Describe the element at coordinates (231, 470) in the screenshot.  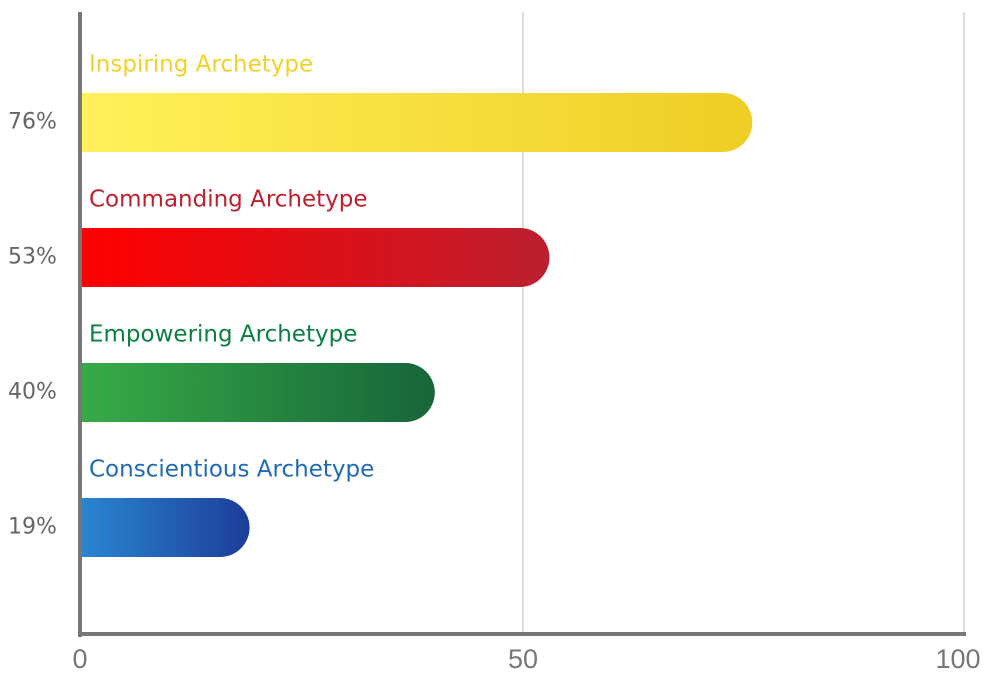
I see `category-label: Conscientious Archetype` at that location.